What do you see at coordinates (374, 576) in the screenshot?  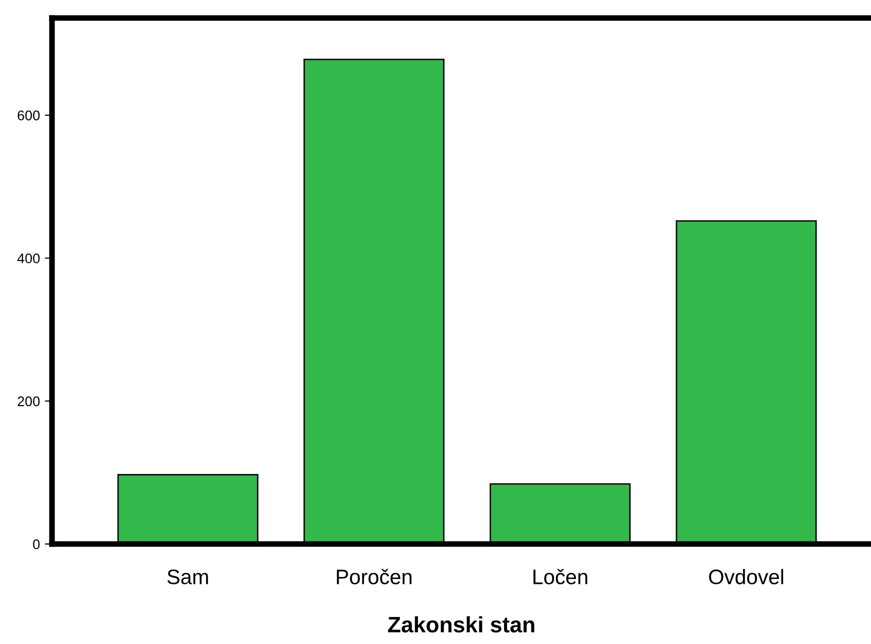 I see `x-tick-label: Poročen` at bounding box center [374, 576].